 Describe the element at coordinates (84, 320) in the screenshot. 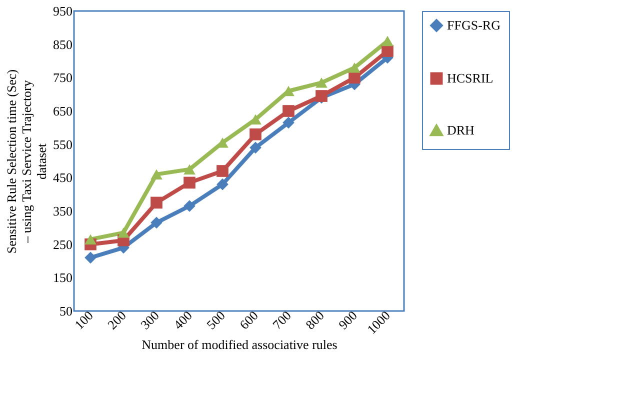

I see `x-tick-label: 100` at that location.